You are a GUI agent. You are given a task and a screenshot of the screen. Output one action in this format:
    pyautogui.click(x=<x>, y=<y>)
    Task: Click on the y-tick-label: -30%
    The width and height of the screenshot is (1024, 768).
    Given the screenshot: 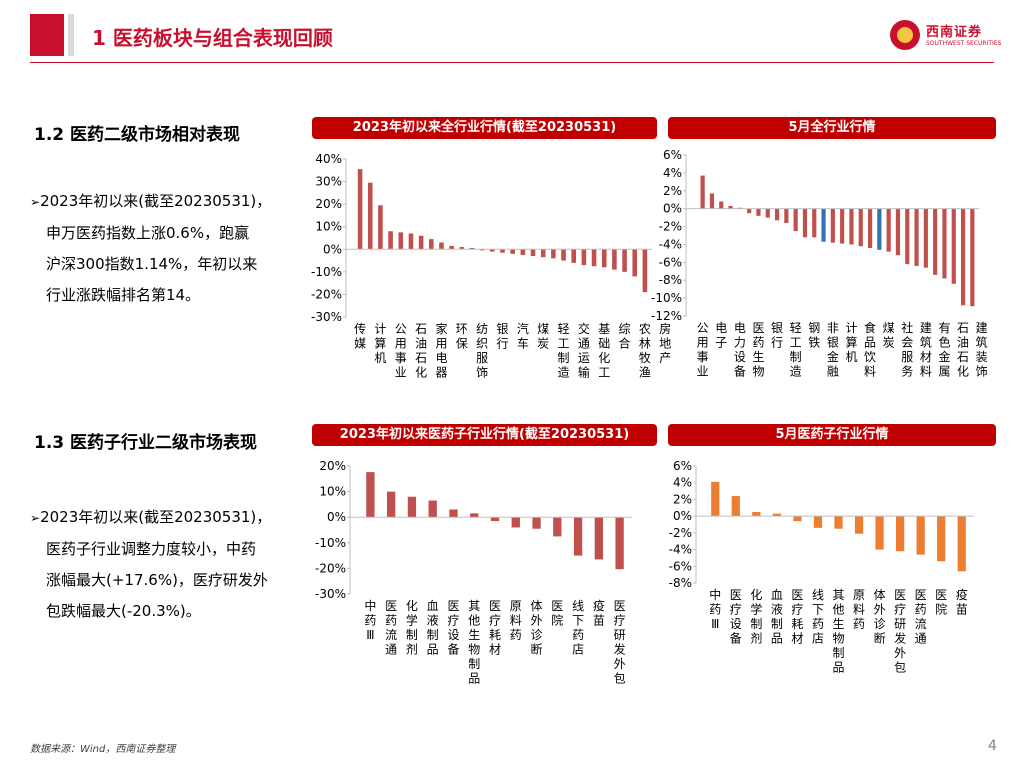 What is the action you would take?
    pyautogui.click(x=330, y=594)
    